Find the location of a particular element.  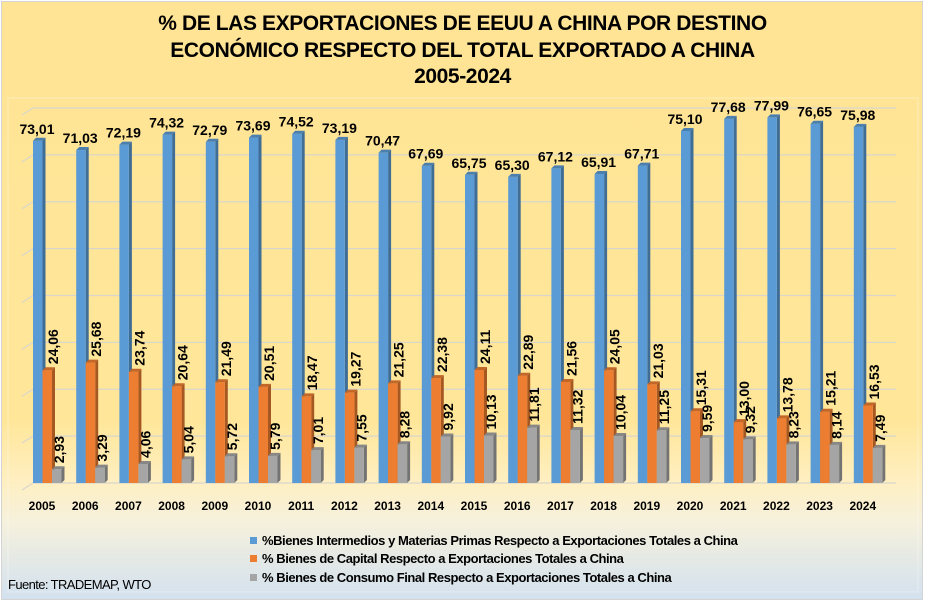

data-label-consumer-goods: 7,49 is located at coordinates (880, 427).